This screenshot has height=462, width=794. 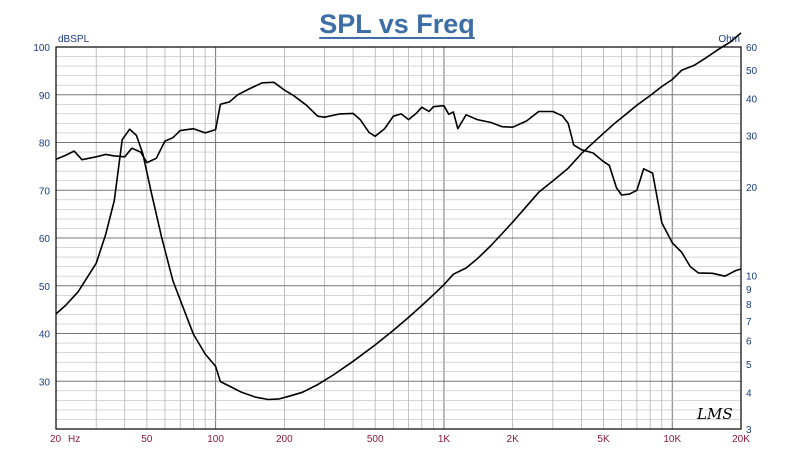 What do you see at coordinates (752, 276) in the screenshot?
I see `y-right-tick-label: 10` at bounding box center [752, 276].